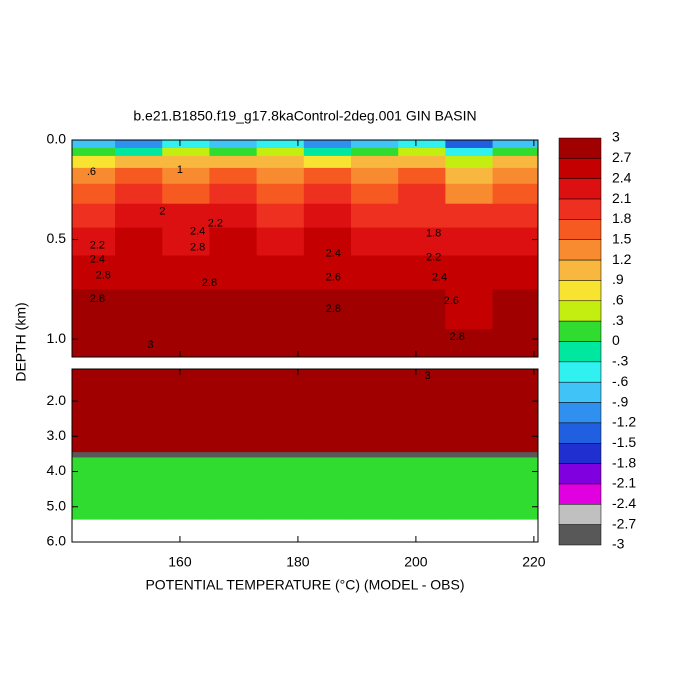  I want to click on y-tick-label: 6.0, so click(57, 541).